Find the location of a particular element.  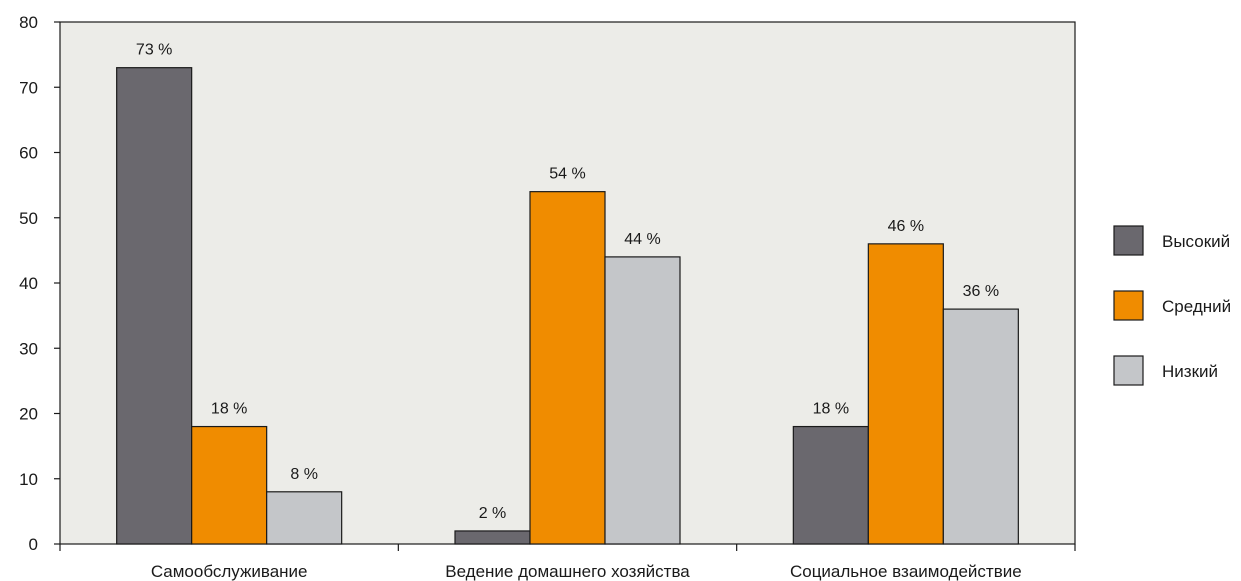

y-tick-label: 60 is located at coordinates (28, 153).